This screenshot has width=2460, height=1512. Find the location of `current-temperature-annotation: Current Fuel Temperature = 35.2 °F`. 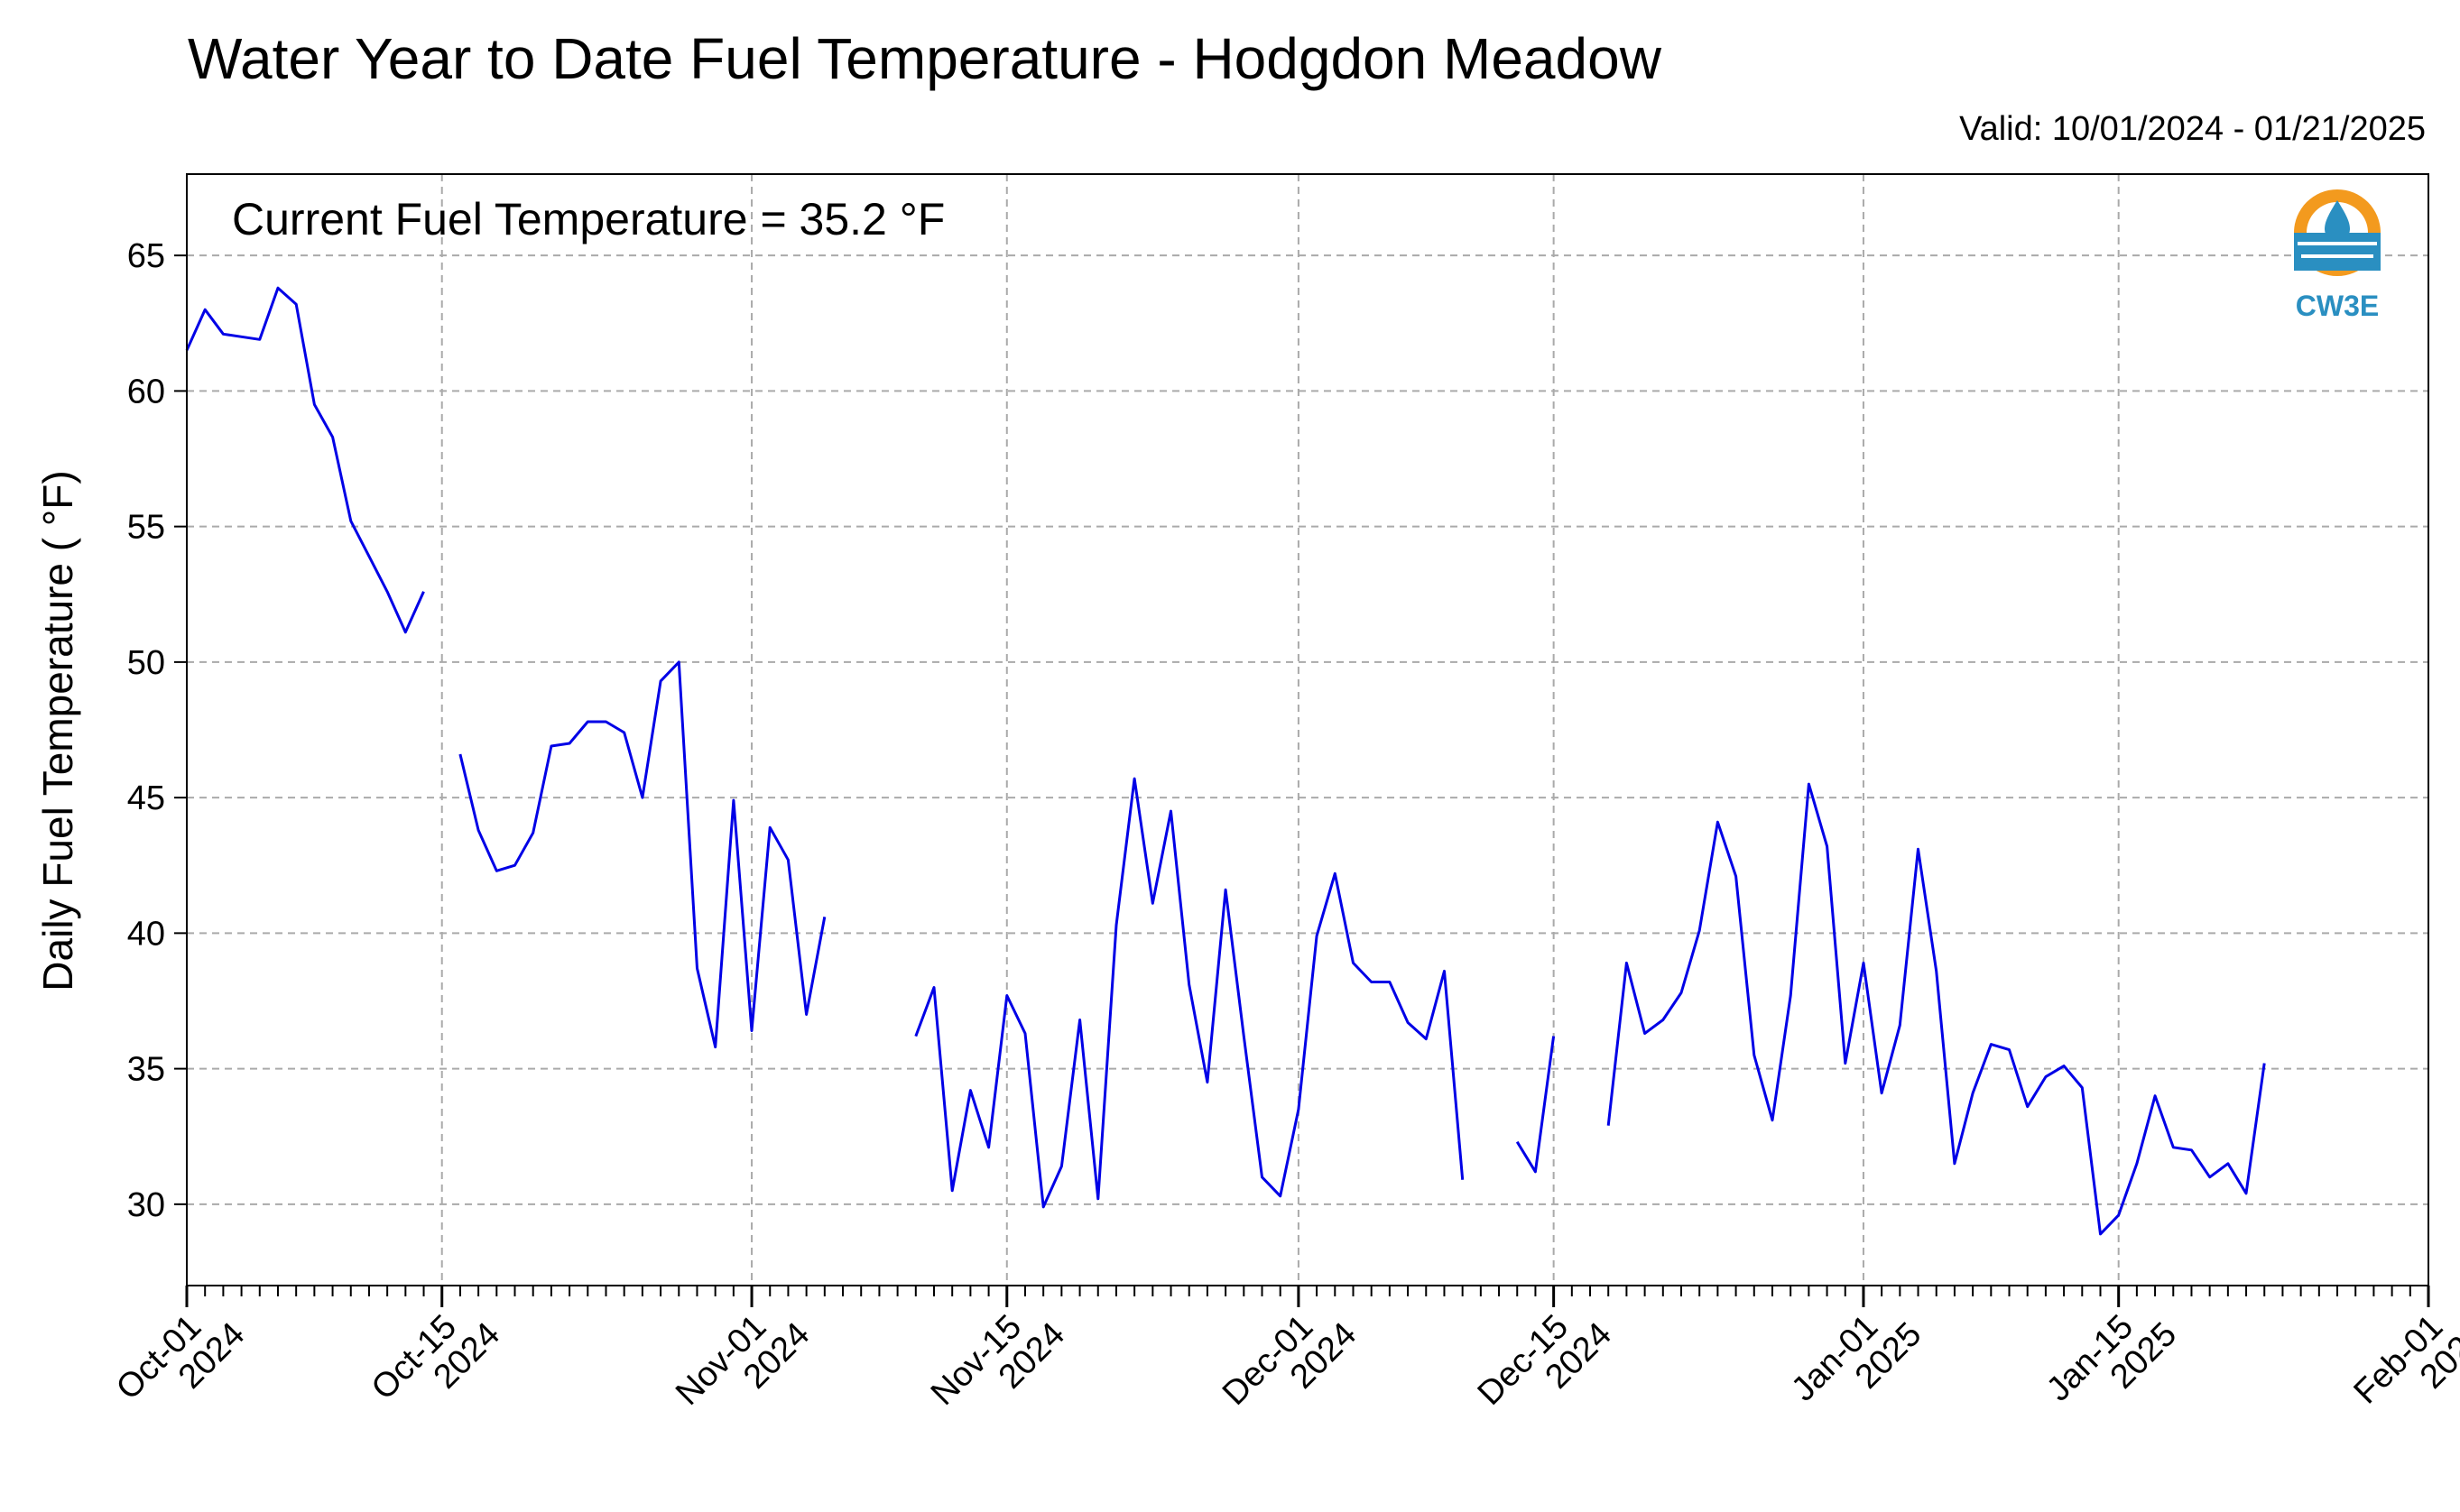

current-temperature-annotation: Current Fuel Temperature = 35.2 °F is located at coordinates (588, 219).